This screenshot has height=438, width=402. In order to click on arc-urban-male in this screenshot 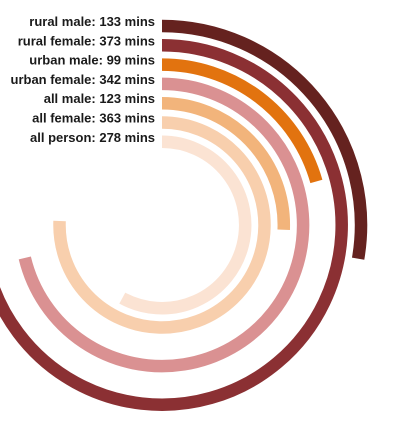, I will do `click(242, 121)`.